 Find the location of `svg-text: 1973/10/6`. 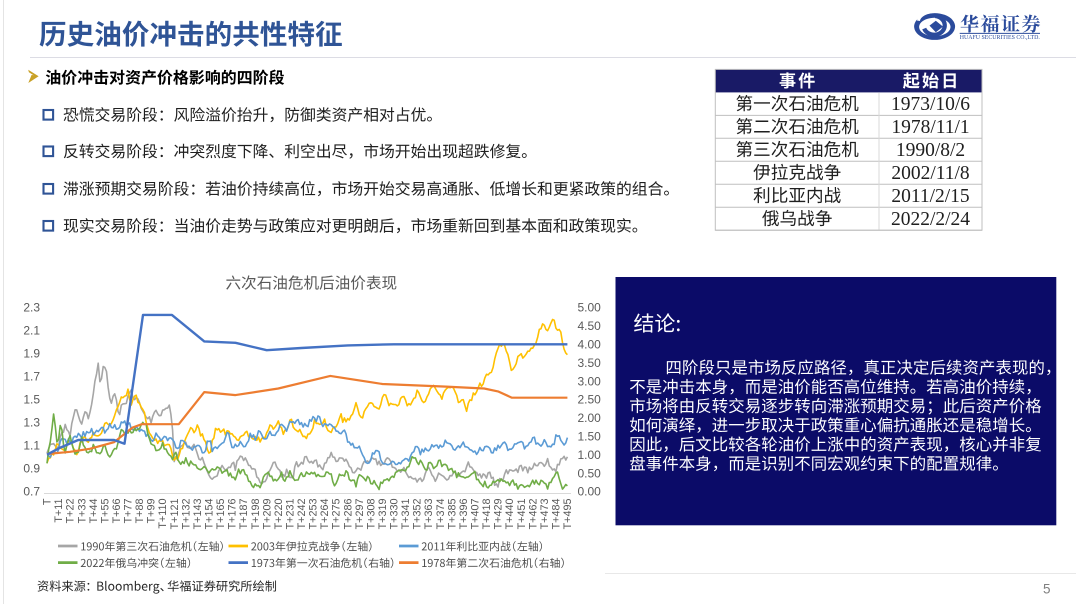

svg-text: 1973/10/6 is located at coordinates (930, 104).